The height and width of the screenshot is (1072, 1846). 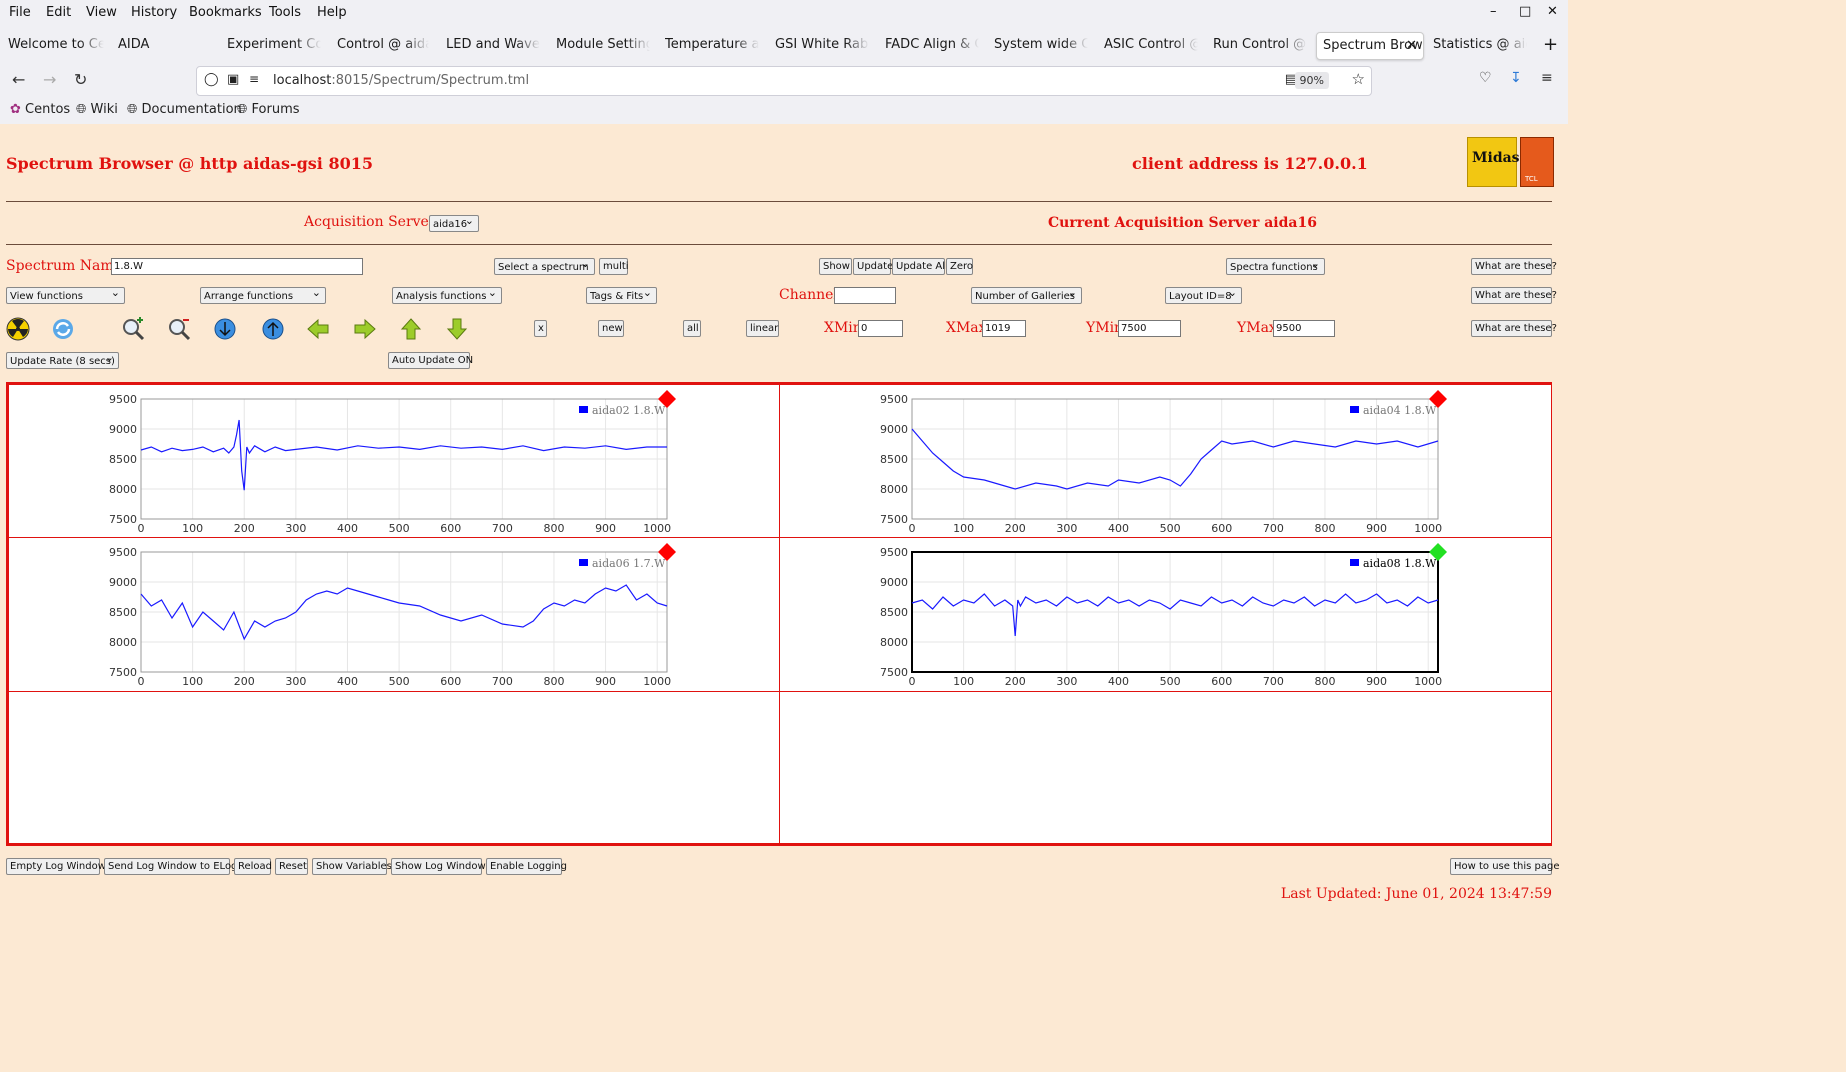 I want to click on bookmark-wiki: 🌐︎ Wiki, so click(x=97, y=109).